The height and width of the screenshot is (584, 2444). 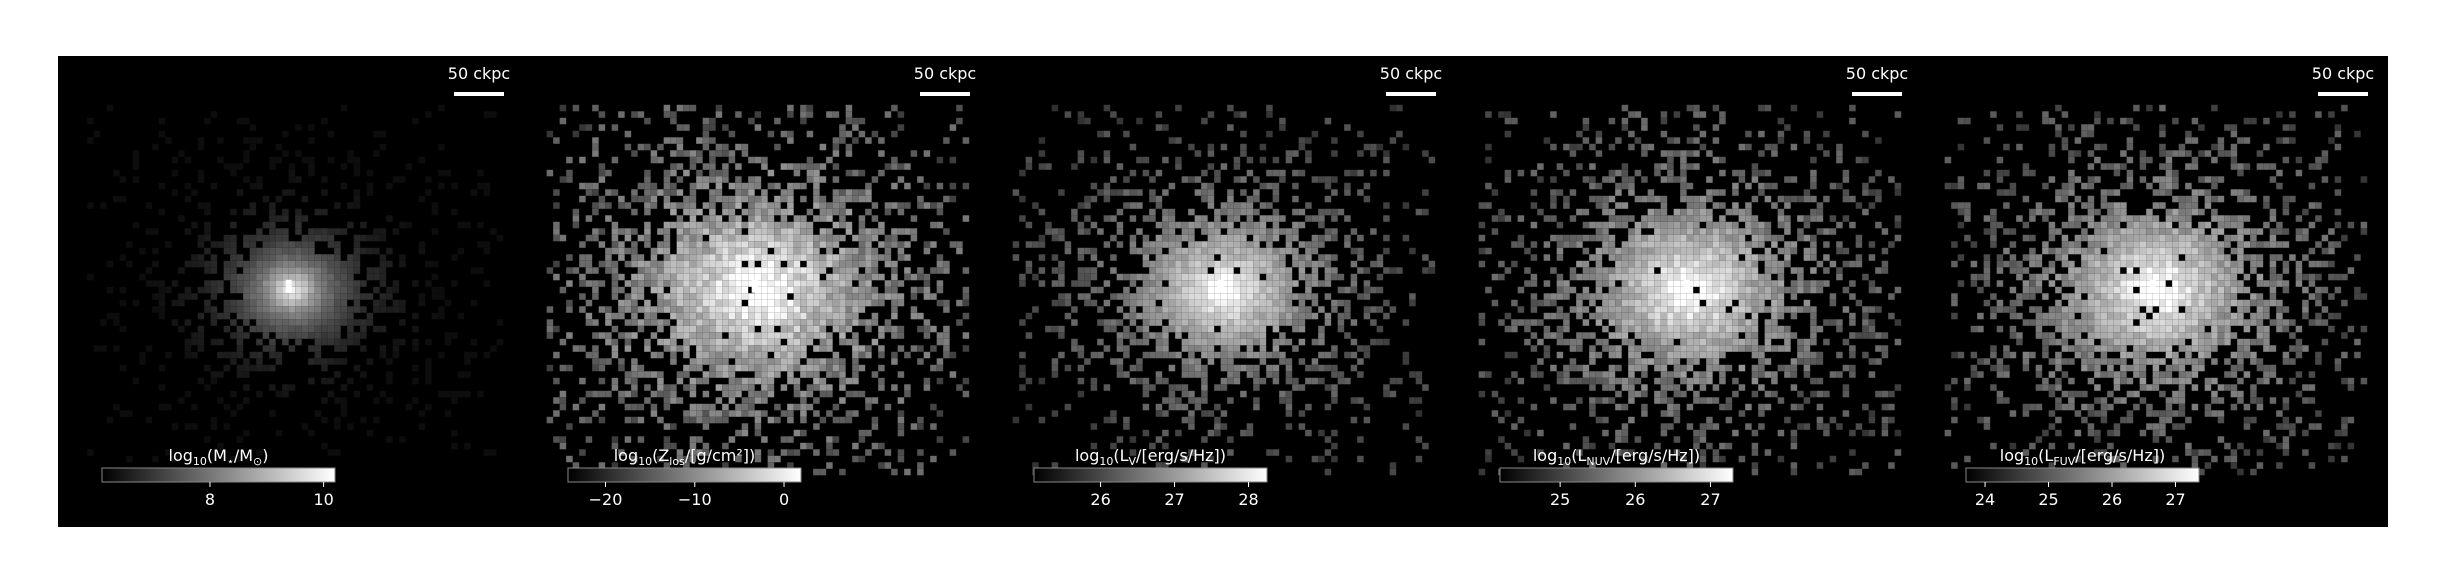 I want to click on colorbar-label: log10(LV/[erg/s/Hz]), so click(x=1150, y=457).